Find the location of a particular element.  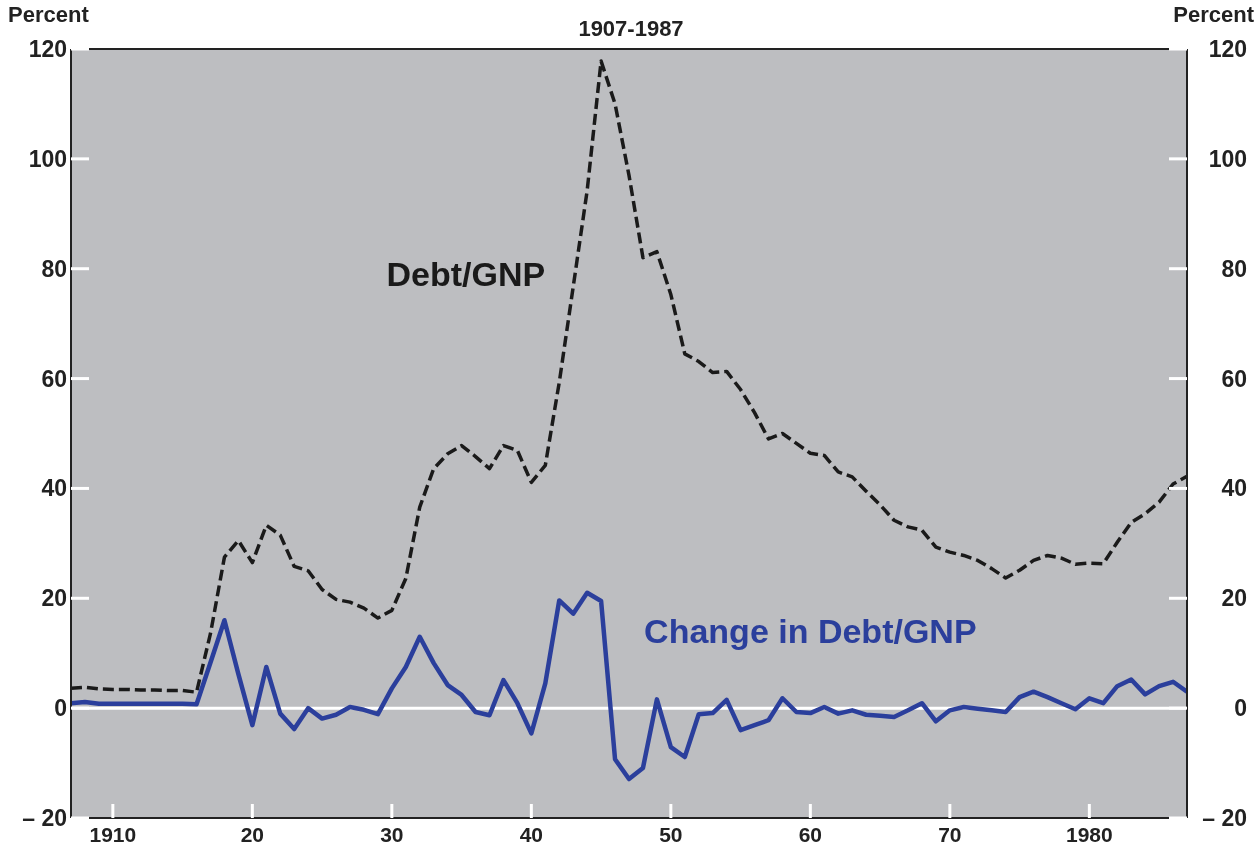

y2-tick-label: 80 is located at coordinates (1234, 268).